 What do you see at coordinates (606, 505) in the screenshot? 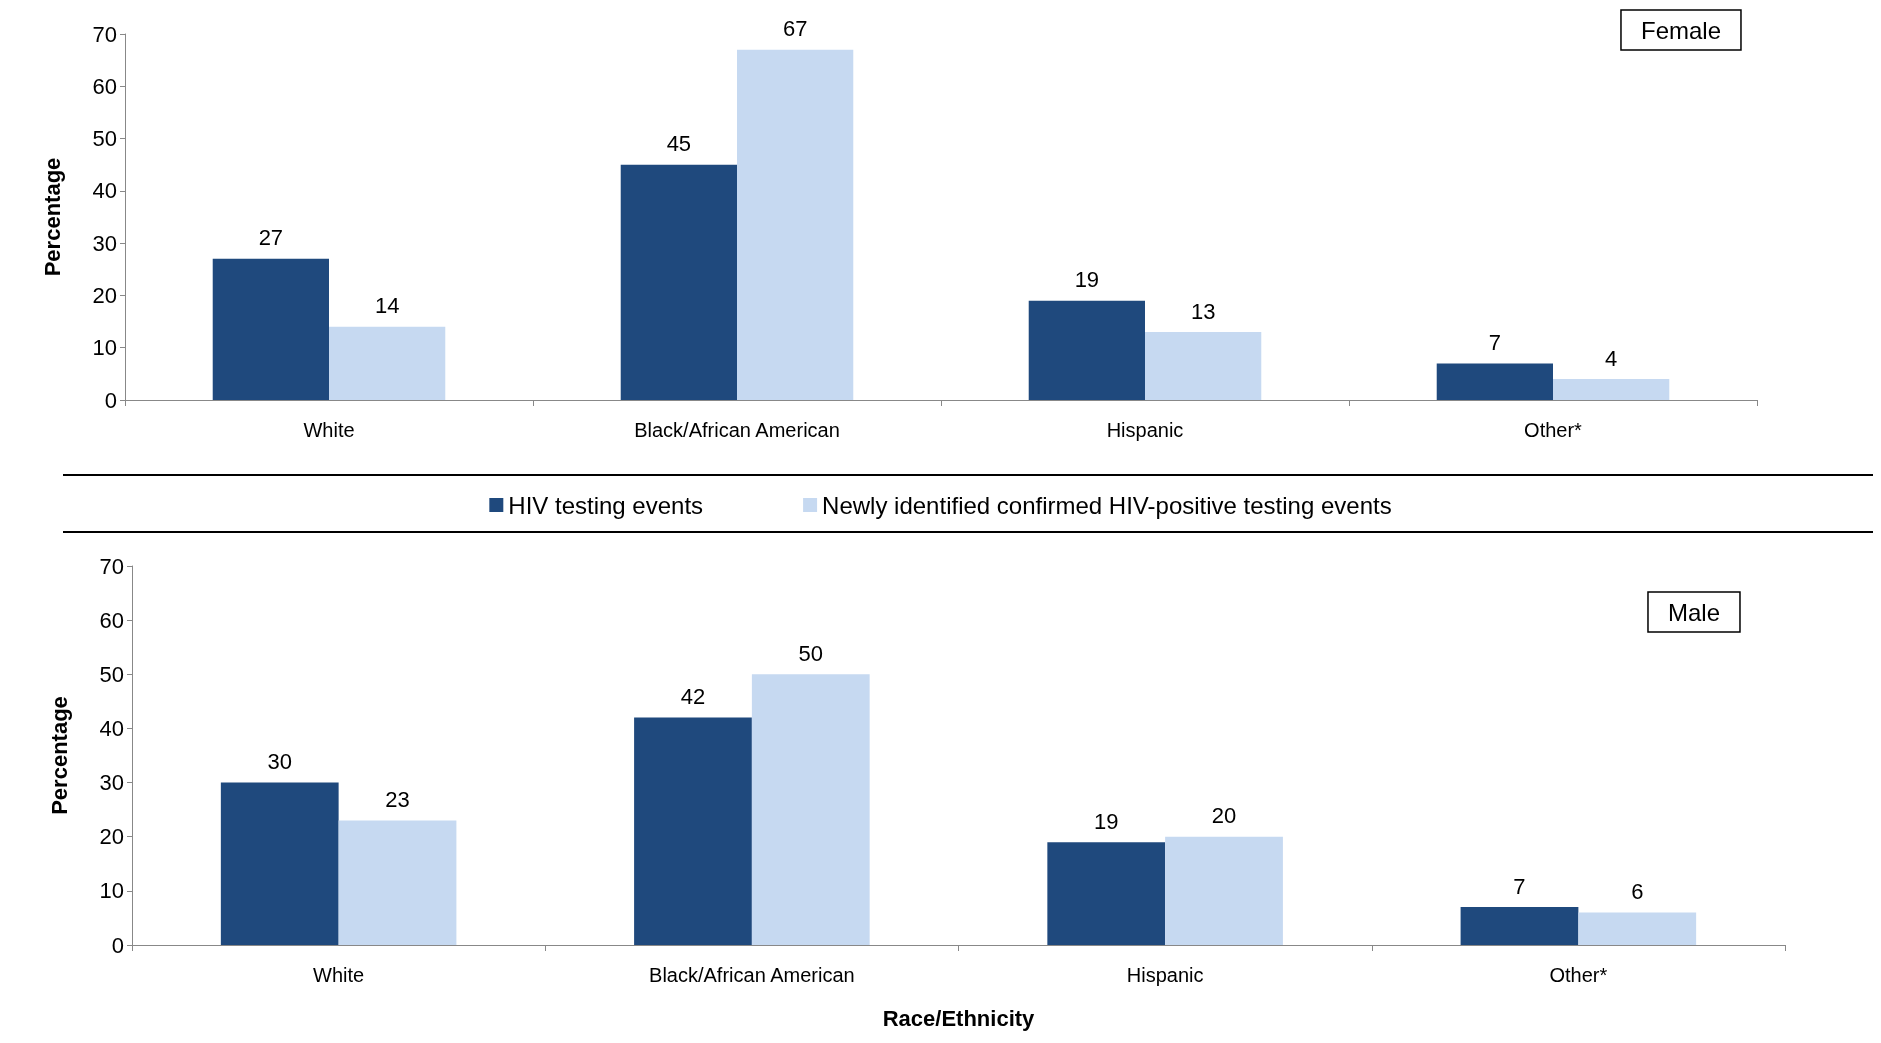
I see `legend-label: HIV testing events` at bounding box center [606, 505].